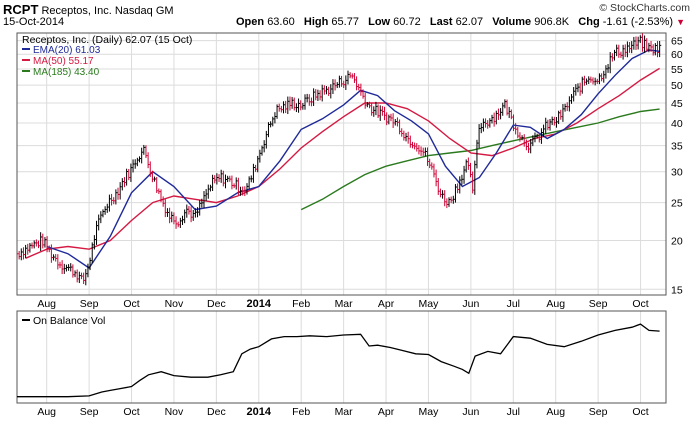 This screenshot has width=700, height=421. What do you see at coordinates (394, 22) in the screenshot?
I see `stat-low: Low 60.72` at bounding box center [394, 22].